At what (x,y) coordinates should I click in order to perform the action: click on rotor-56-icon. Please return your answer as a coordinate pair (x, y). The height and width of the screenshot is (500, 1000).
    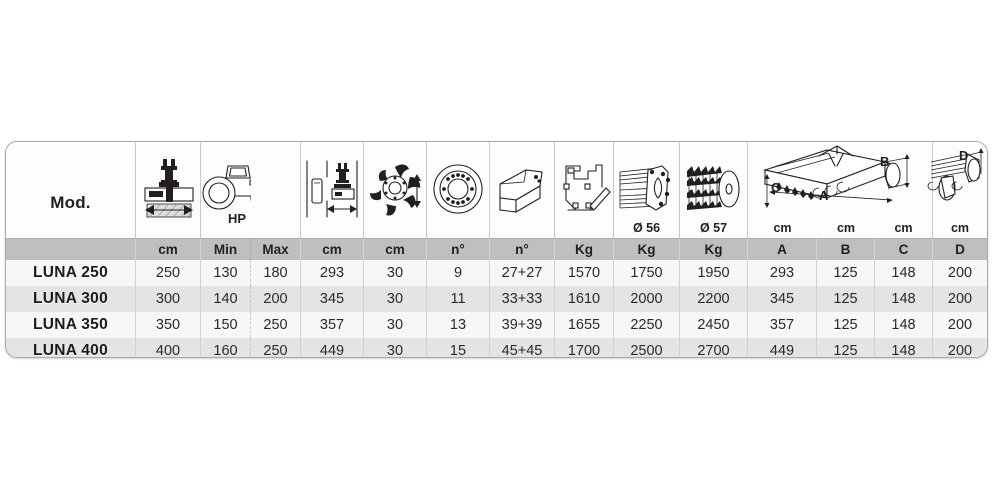
    Looking at the image, I should click on (647, 190).